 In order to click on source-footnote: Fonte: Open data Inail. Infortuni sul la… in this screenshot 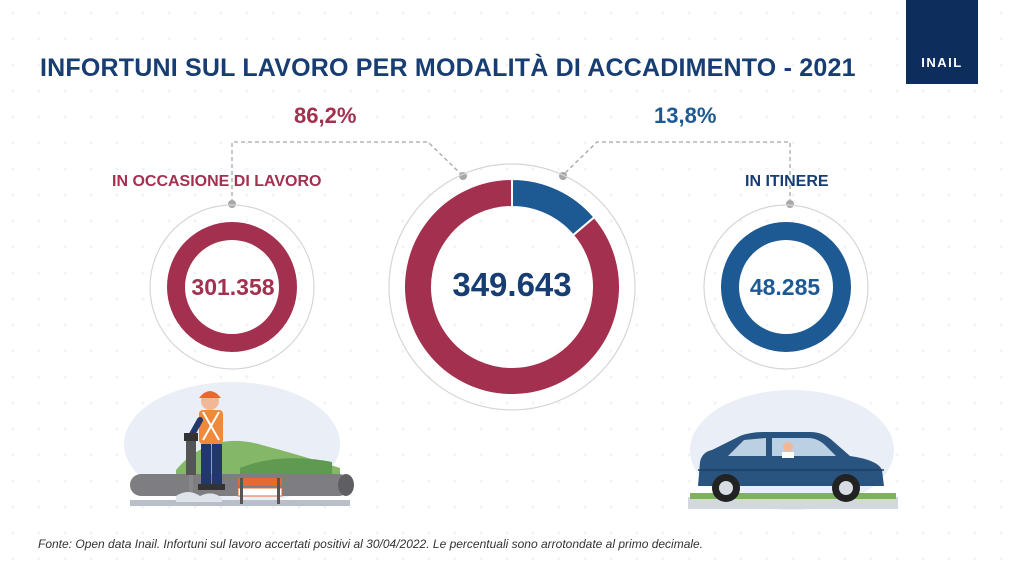, I will do `click(371, 544)`.